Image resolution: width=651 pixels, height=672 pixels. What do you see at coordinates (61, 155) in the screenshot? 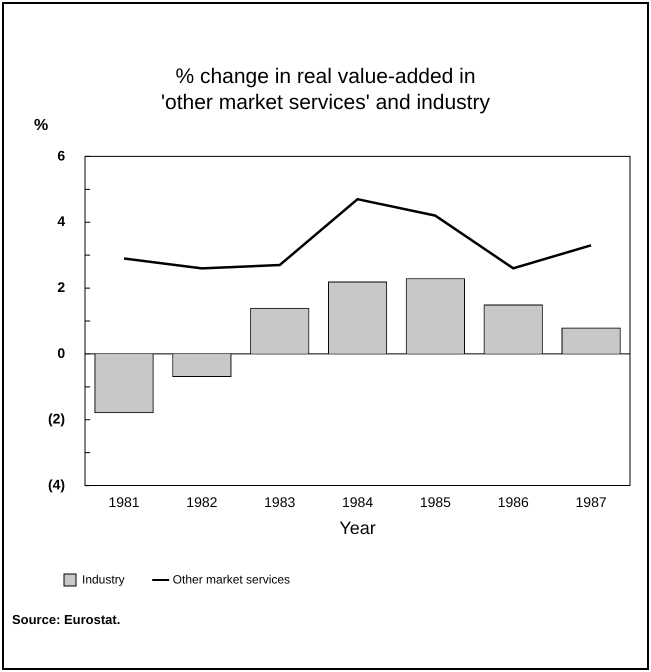
I see `y-tick-label: 6` at bounding box center [61, 155].